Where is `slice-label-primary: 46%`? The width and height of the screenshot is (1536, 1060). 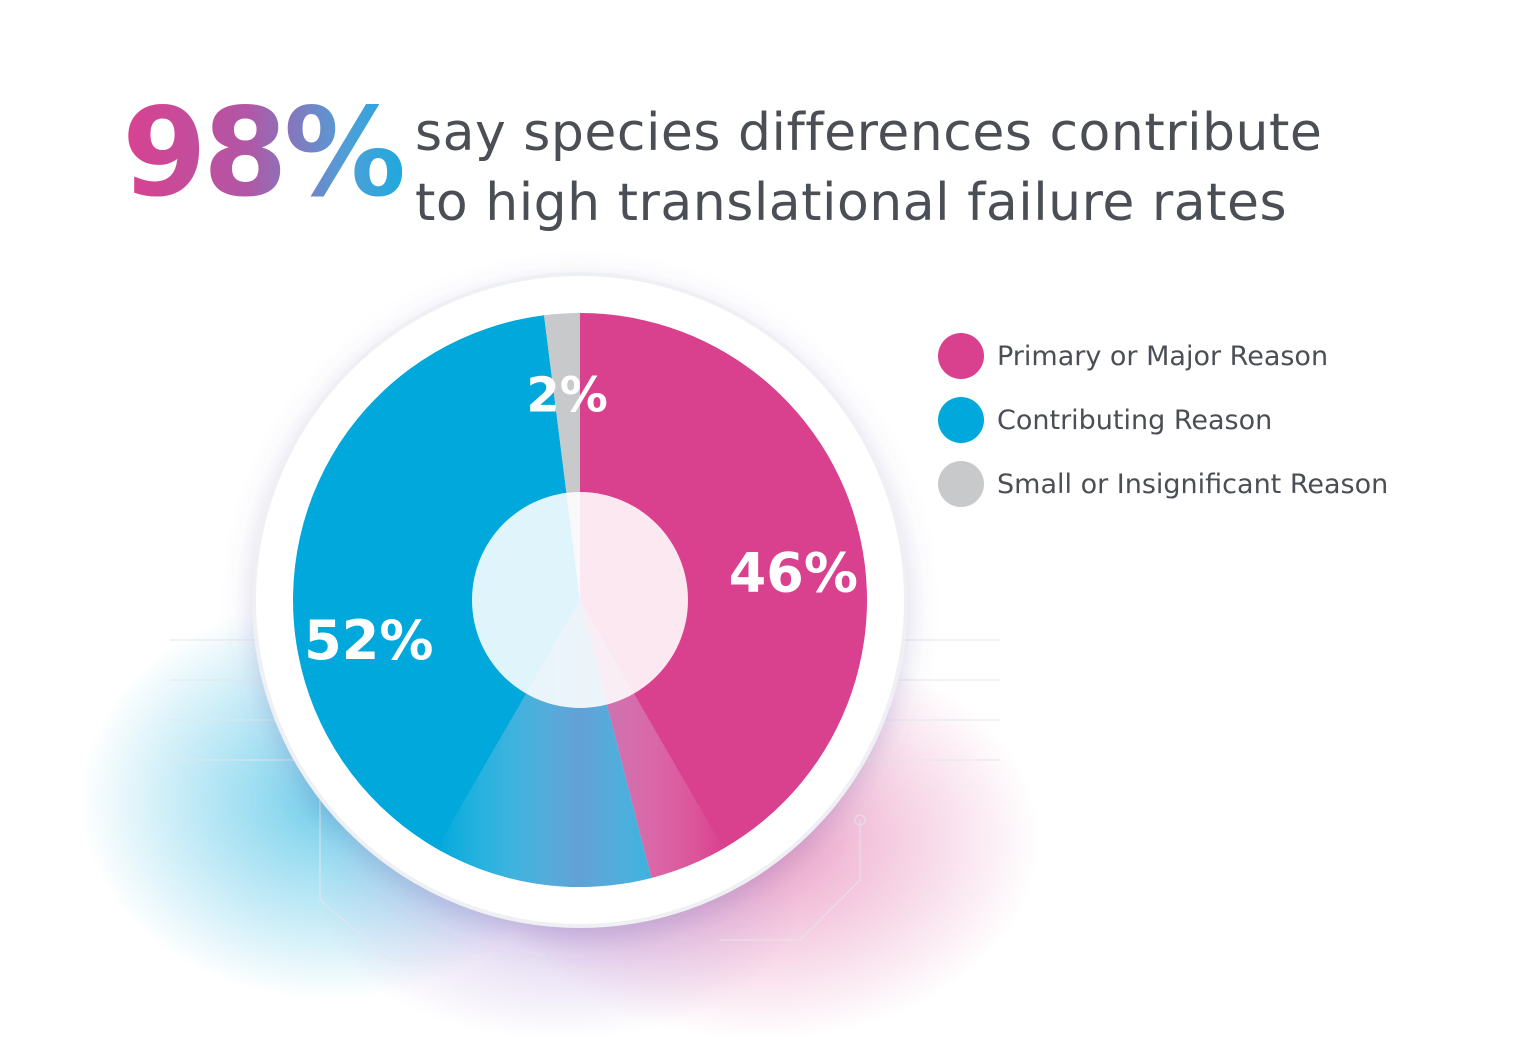
slice-label-primary: 46% is located at coordinates (793, 573).